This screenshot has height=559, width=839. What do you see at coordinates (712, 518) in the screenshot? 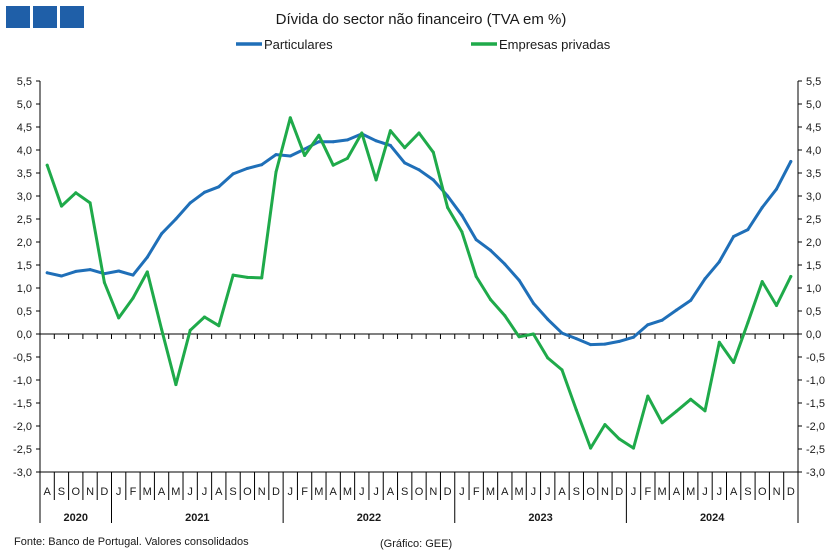
I see `year-label: 2024` at bounding box center [712, 518].